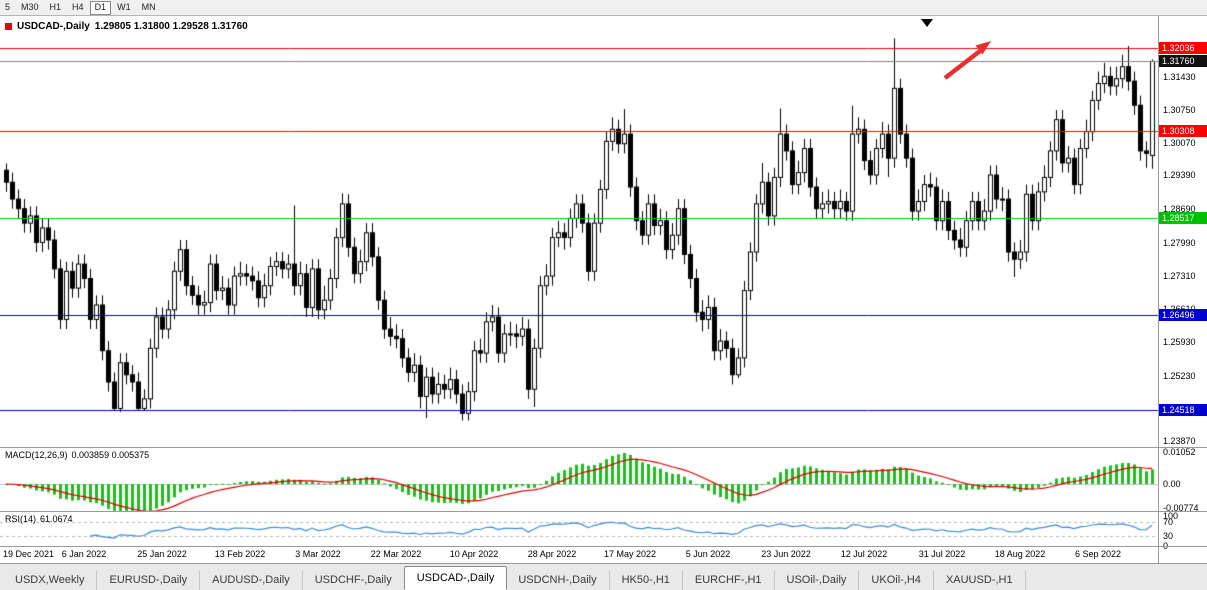 This screenshot has width=1207, height=590. I want to click on price-axis-label: 1.25230, so click(1179, 375).